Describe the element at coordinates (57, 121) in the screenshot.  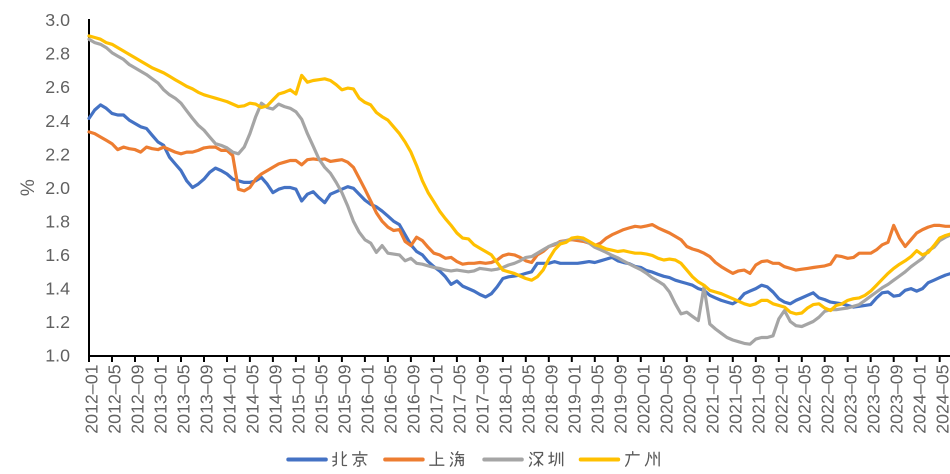
I see `svg-text: 2.4` at that location.